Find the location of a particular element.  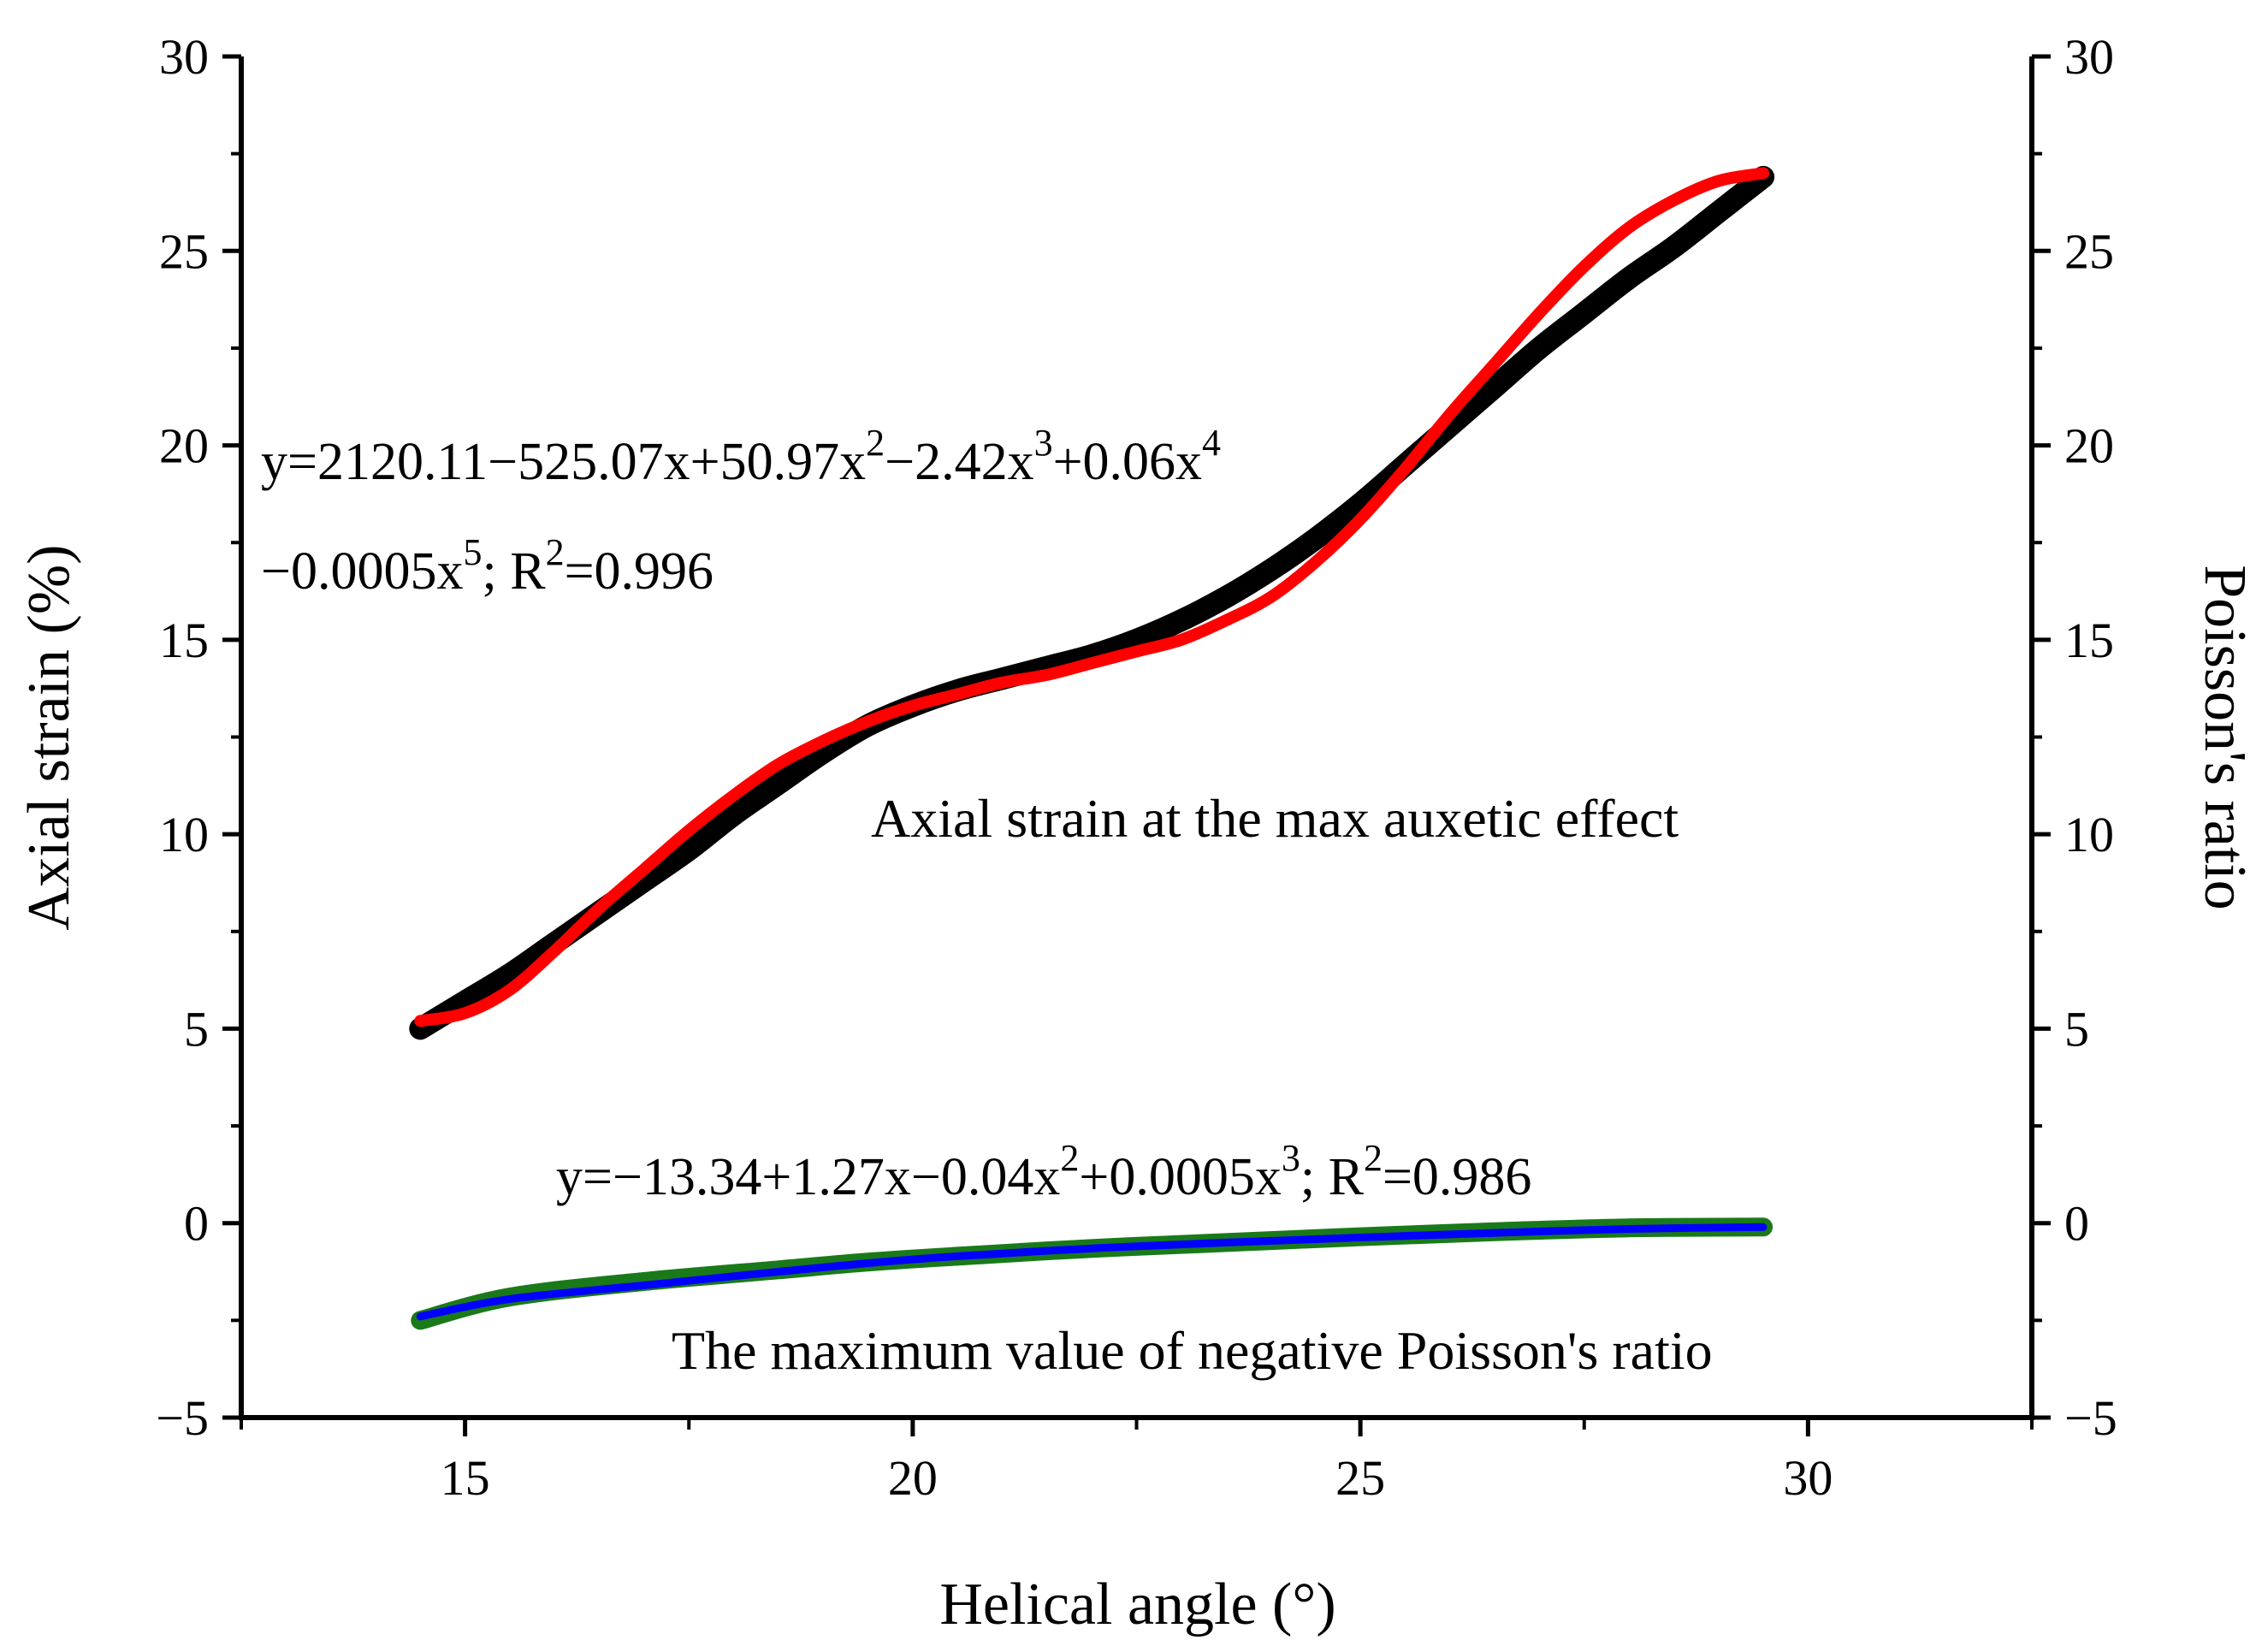

eq1-part: +0.06x is located at coordinates (1127, 462).